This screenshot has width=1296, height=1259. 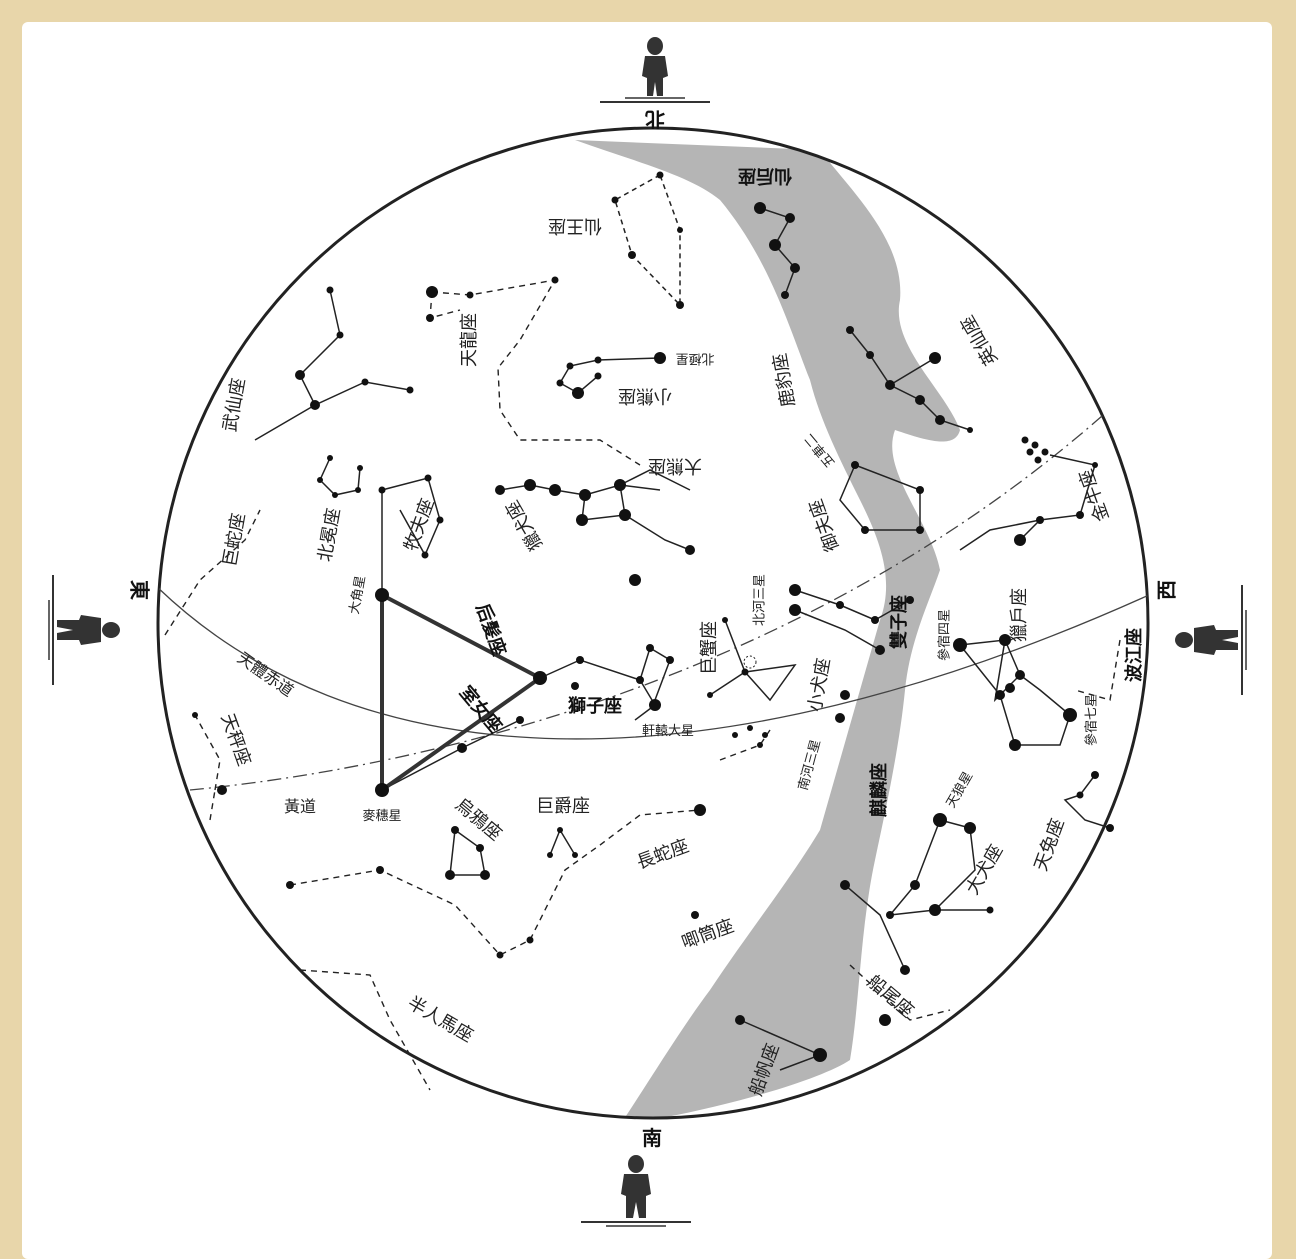 What do you see at coordinates (1167, 590) in the screenshot?
I see `direction-west: 西` at bounding box center [1167, 590].